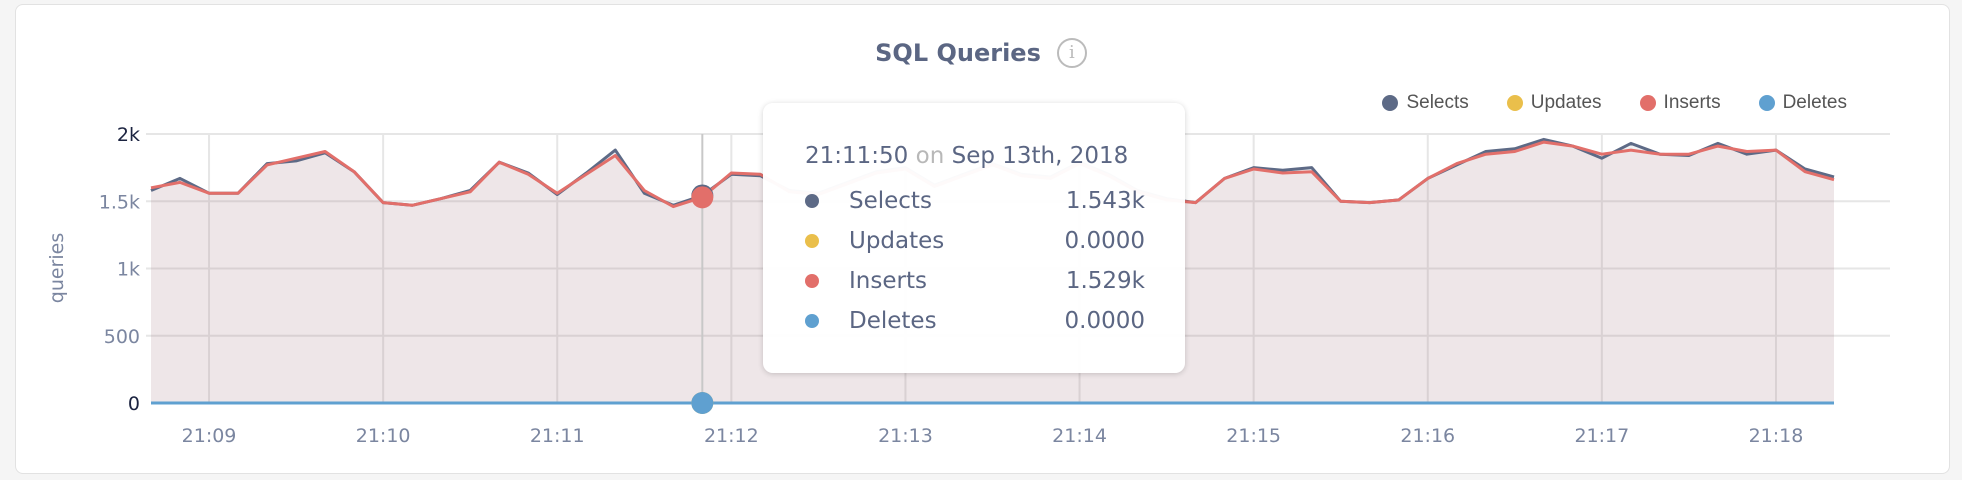 The height and width of the screenshot is (480, 1962). What do you see at coordinates (1253, 436) in the screenshot?
I see `x-tick-label: 21:15` at bounding box center [1253, 436].